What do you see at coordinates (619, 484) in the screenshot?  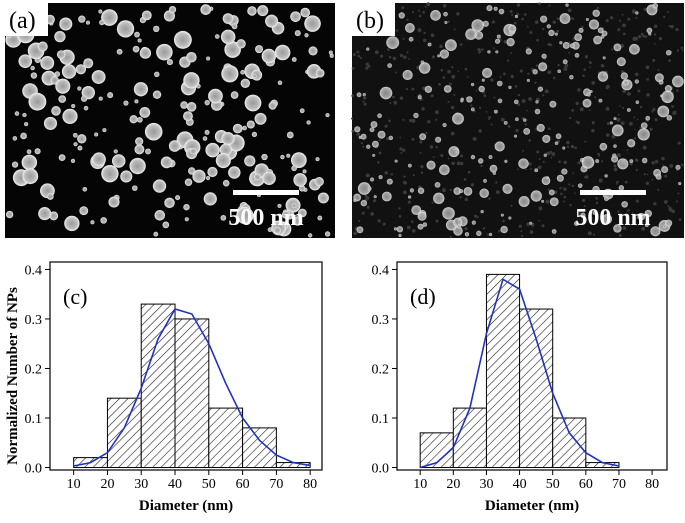 I see `x-tick-label: 70` at bounding box center [619, 484].